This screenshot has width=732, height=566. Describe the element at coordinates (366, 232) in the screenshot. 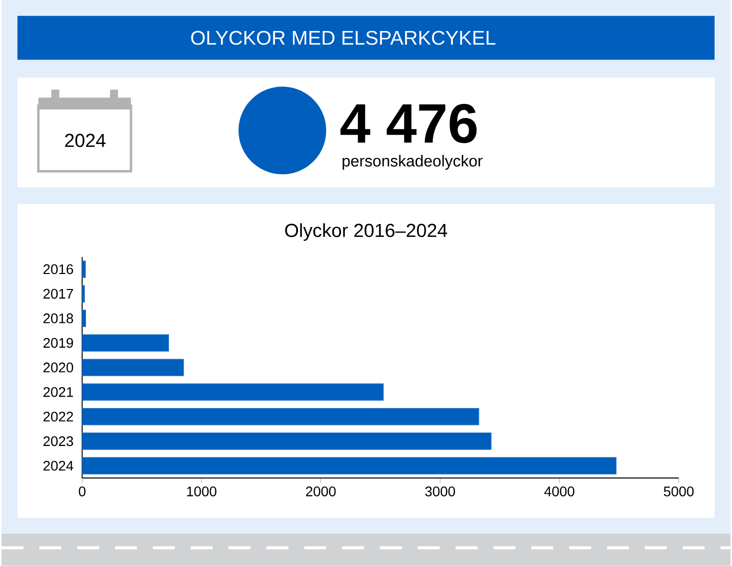

I see `chart-title: Olyckor 2016–2024` at that location.